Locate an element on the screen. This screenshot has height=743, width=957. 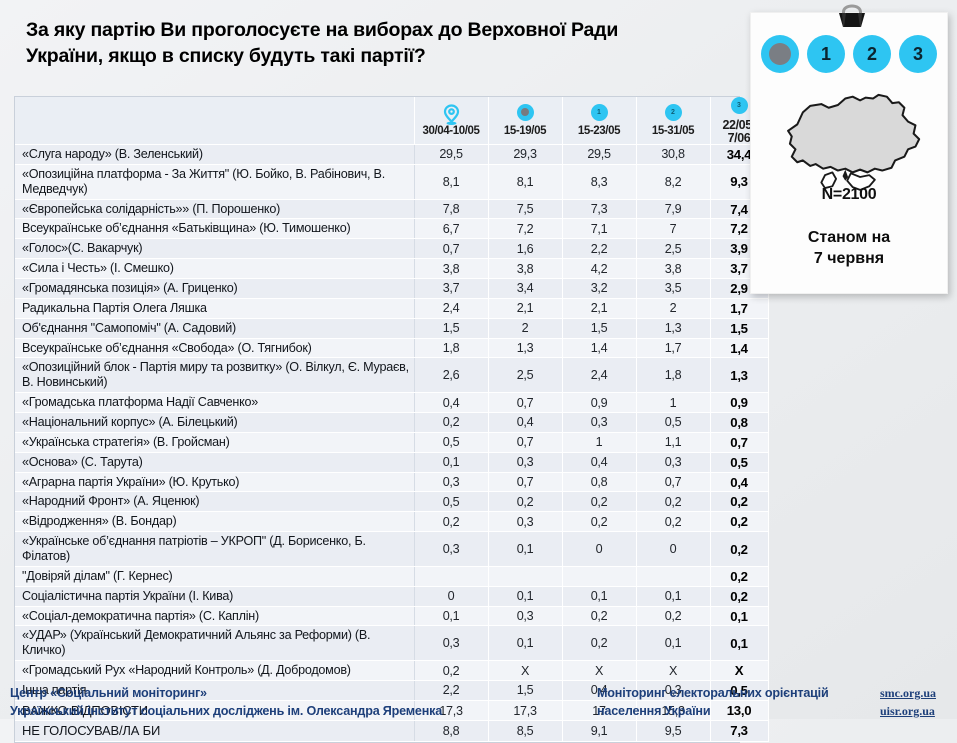
party-name-cell: «Аграрна партія України» (Ю. Крутько) is located at coordinates (215, 482).